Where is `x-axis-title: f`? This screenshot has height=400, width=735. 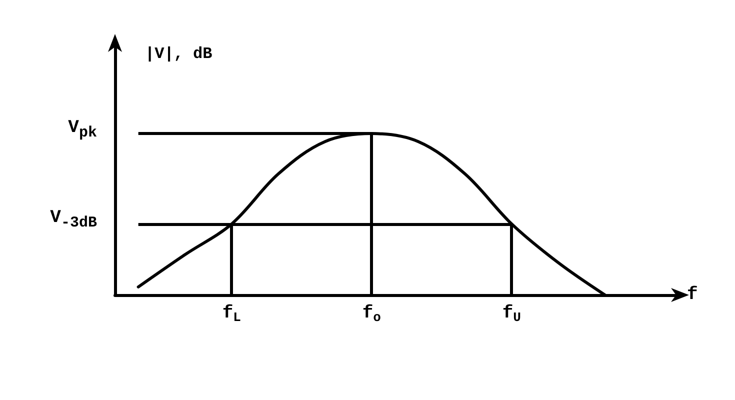 x-axis-title: f is located at coordinates (692, 295).